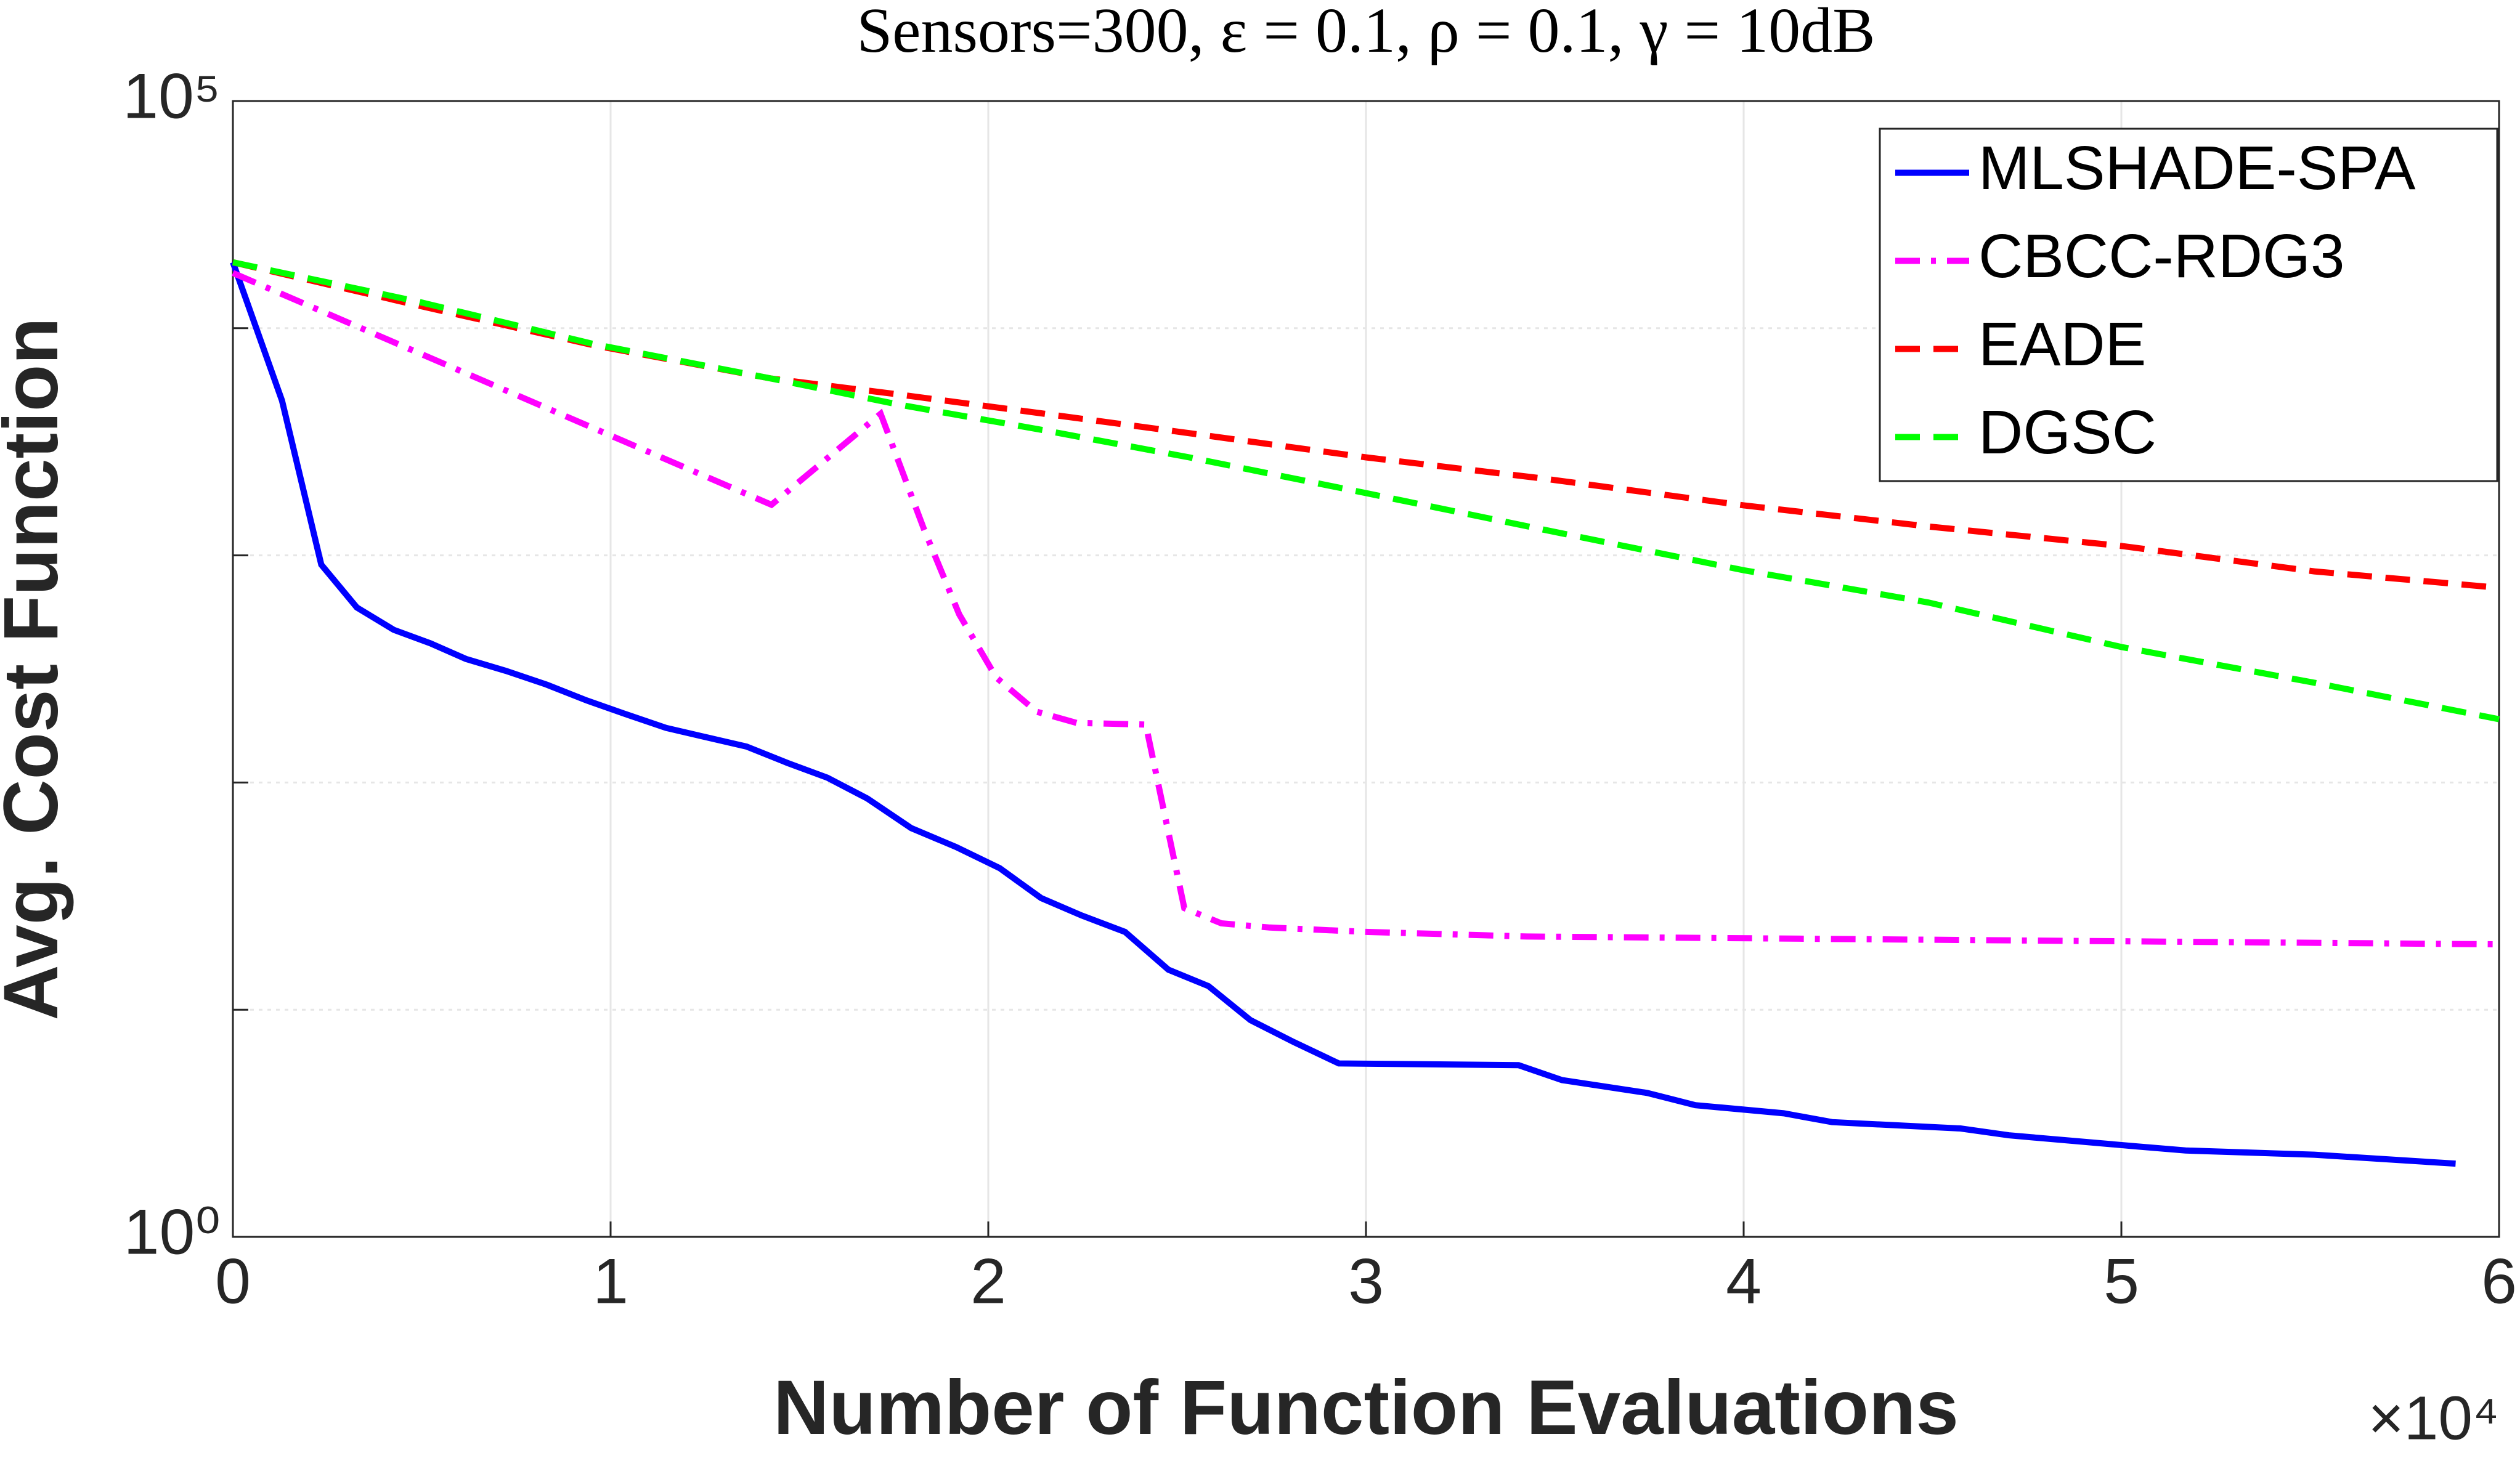  What do you see at coordinates (2433, 1417) in the screenshot?
I see `x-multiplier: ×10⁴` at bounding box center [2433, 1417].